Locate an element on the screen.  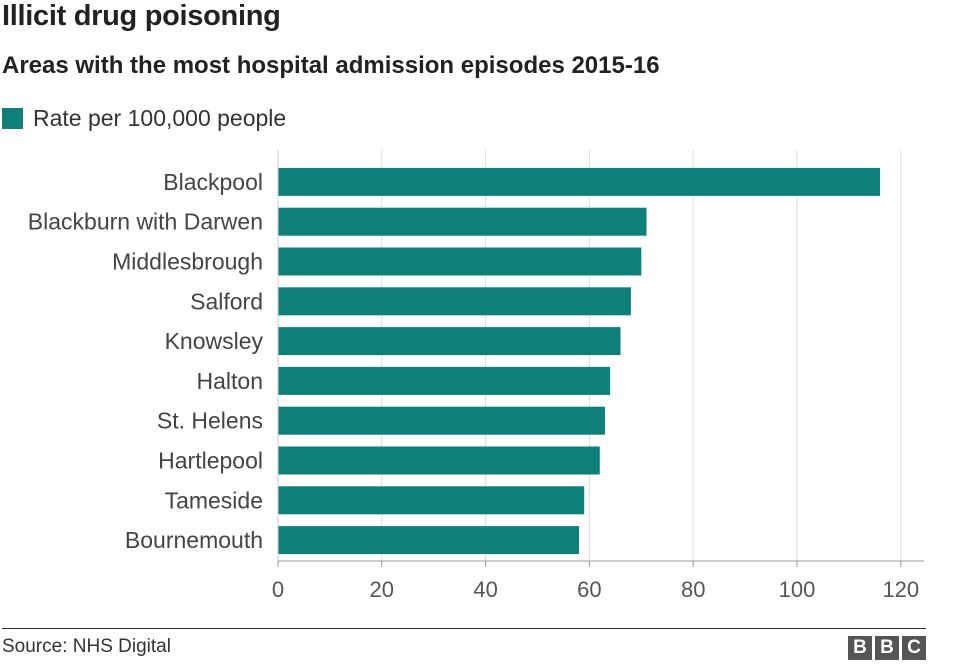
category-label: Knowsley is located at coordinates (214, 341).